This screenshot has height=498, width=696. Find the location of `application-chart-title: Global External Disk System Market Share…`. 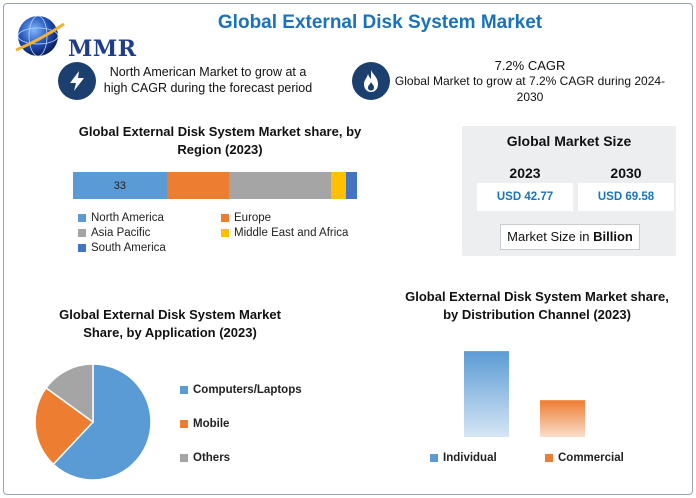

application-chart-title: Global External Disk System Market Share… is located at coordinates (170, 323).